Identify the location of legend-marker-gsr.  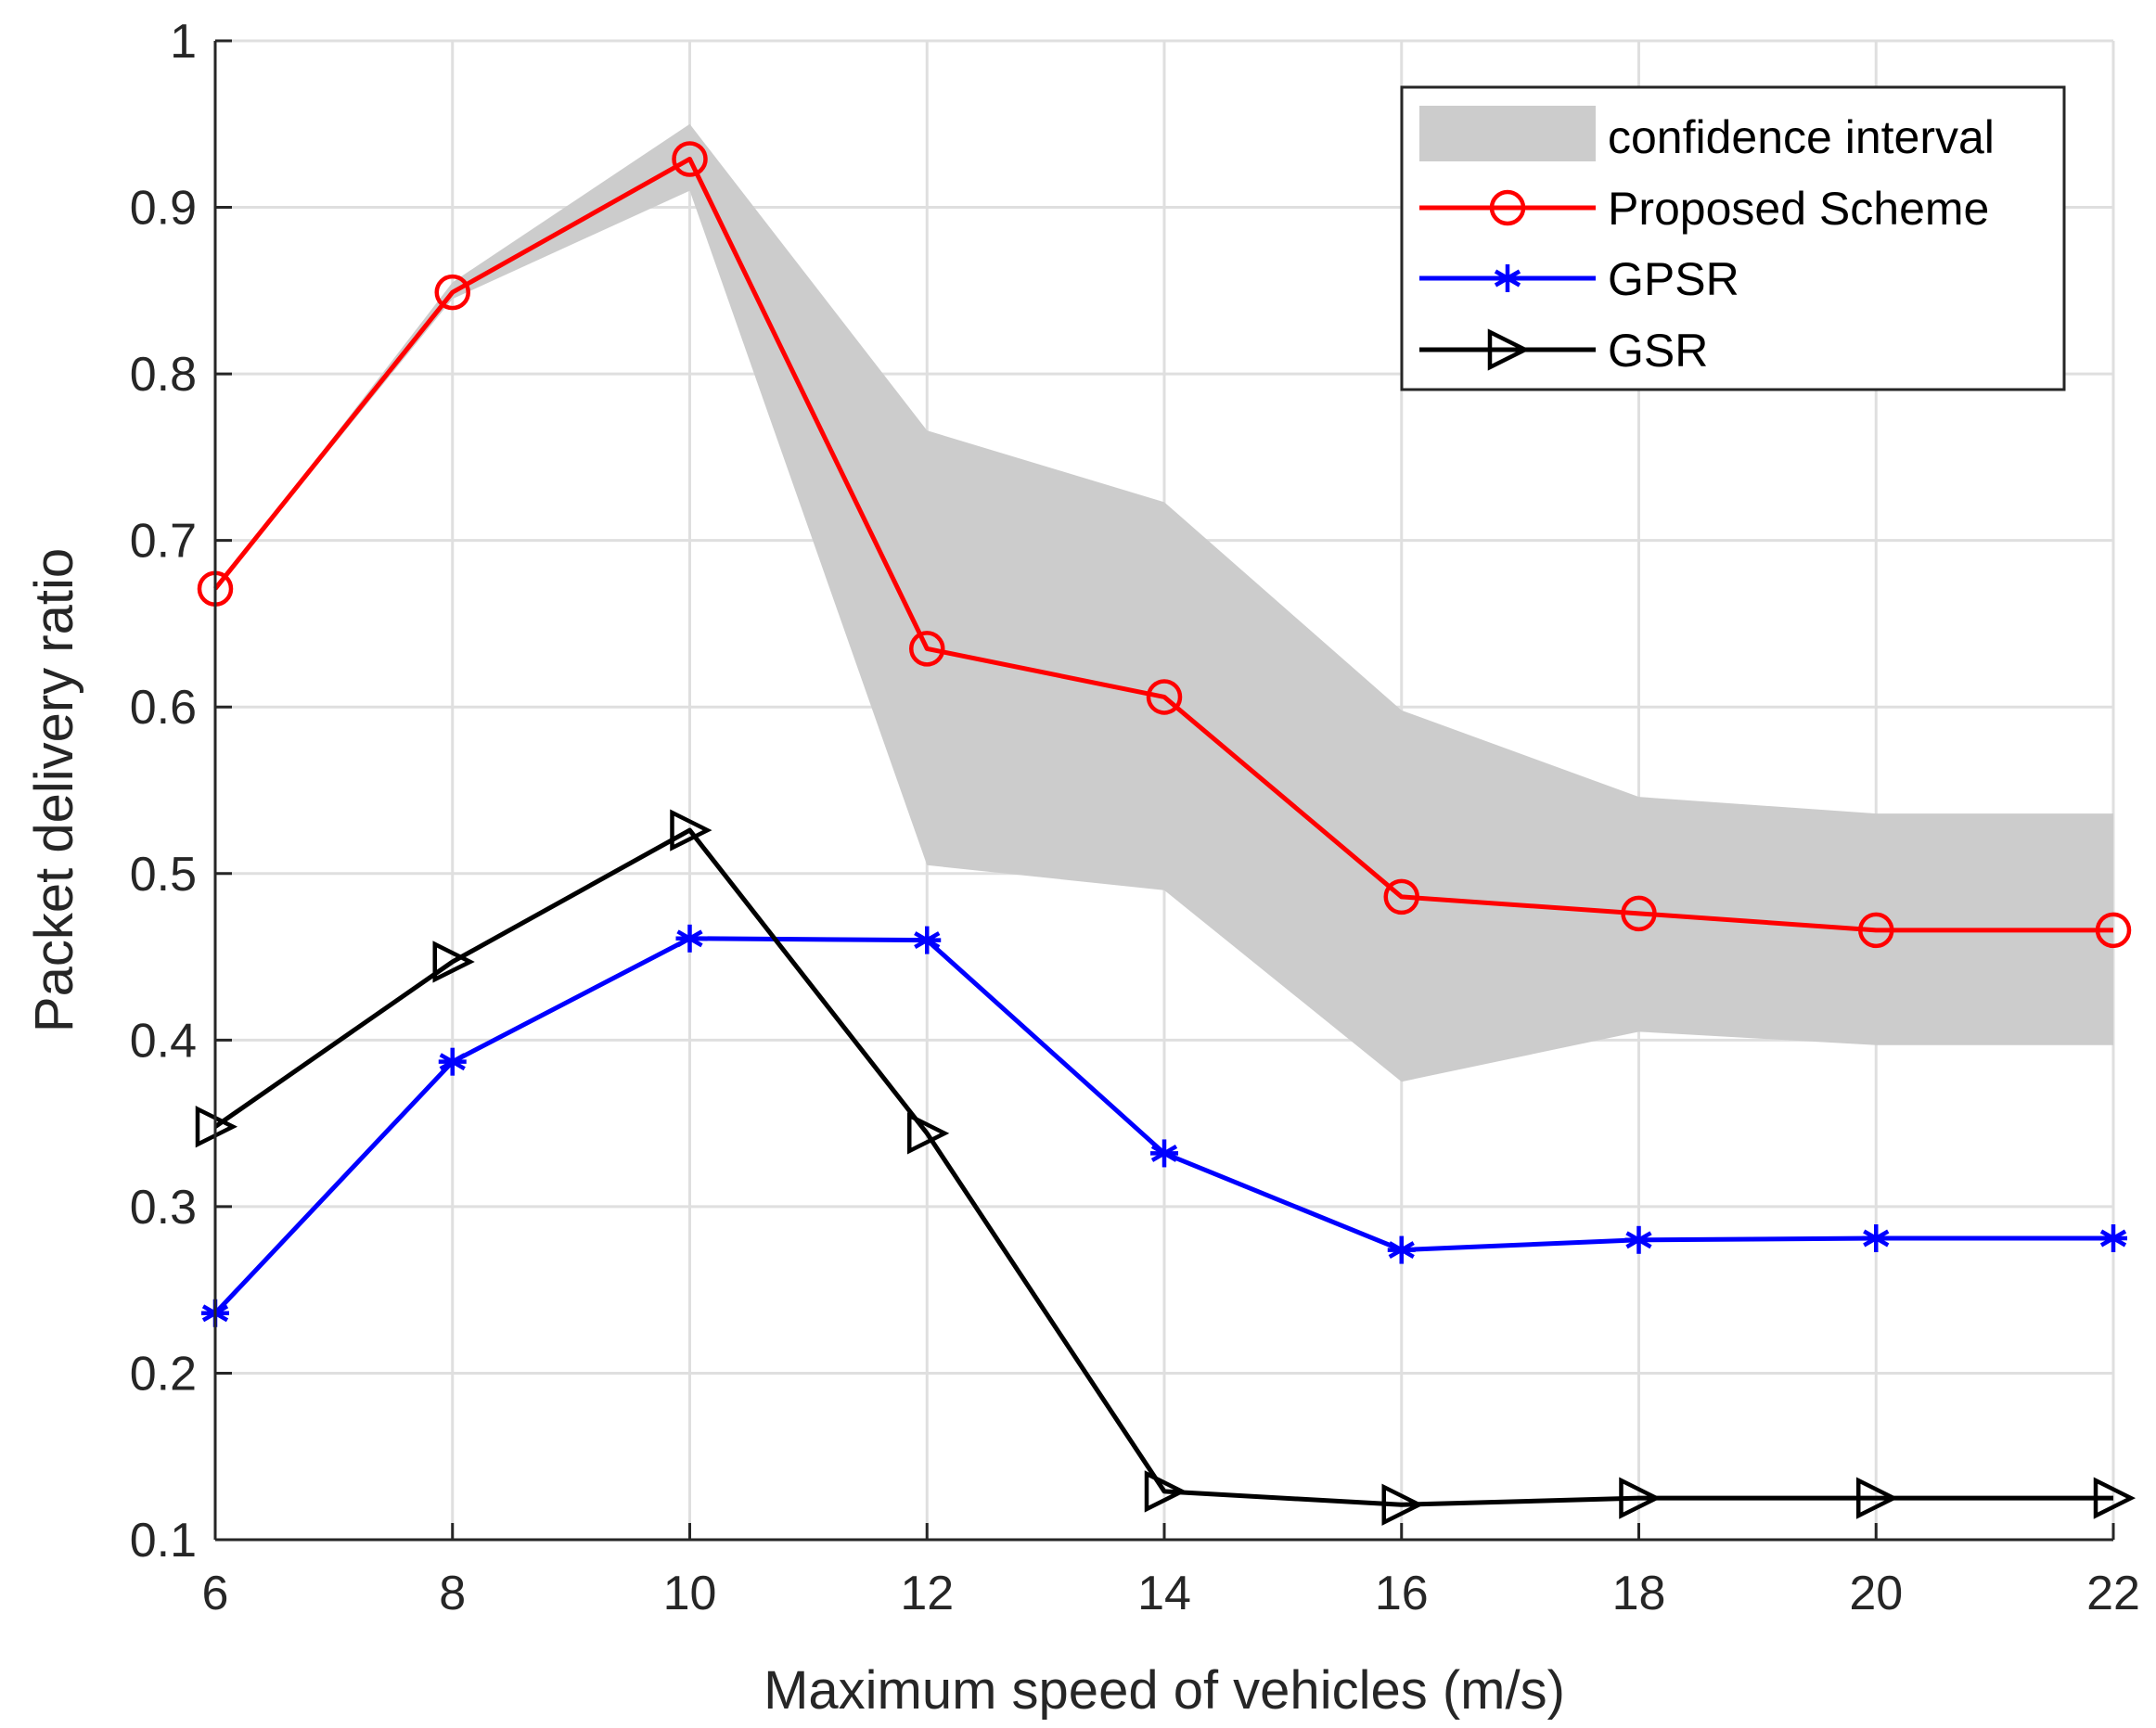
(1509, 349).